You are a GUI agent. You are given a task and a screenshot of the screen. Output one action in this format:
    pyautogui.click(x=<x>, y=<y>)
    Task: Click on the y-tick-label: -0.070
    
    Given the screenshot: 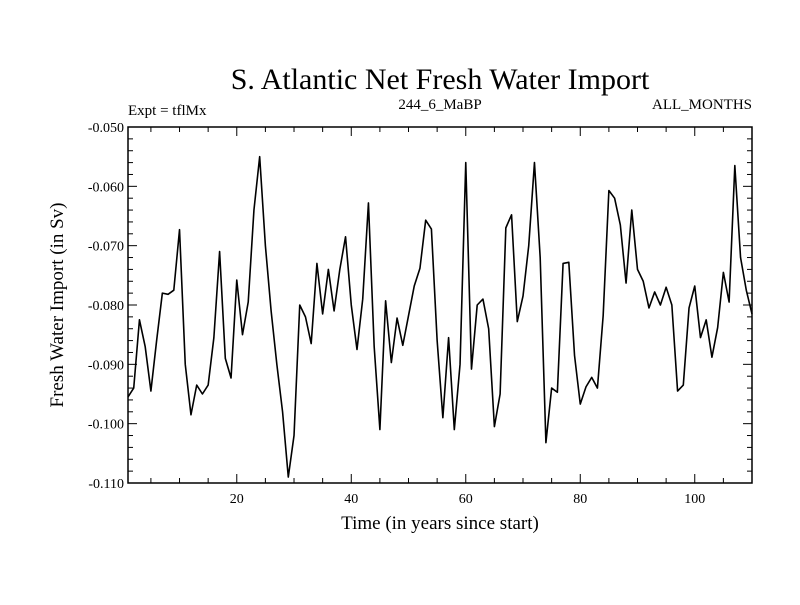 What is the action you would take?
    pyautogui.click(x=106, y=247)
    